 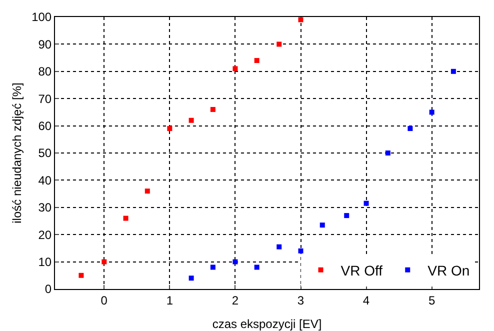 I want to click on y-tick-label: 70, so click(x=45, y=99).